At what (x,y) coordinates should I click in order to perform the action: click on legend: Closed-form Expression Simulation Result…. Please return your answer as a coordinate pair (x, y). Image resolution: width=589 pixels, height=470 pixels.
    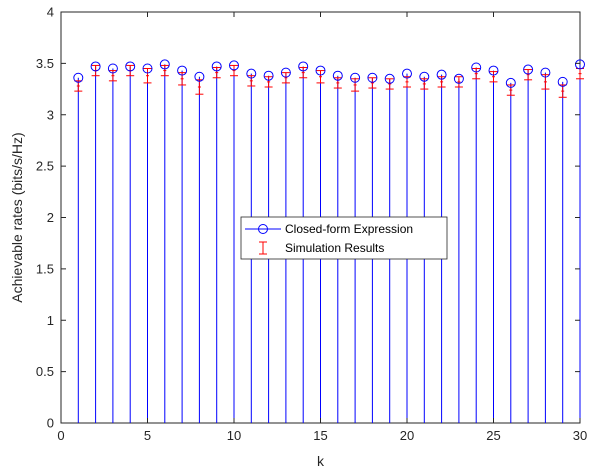
    Looking at the image, I should click on (344, 238).